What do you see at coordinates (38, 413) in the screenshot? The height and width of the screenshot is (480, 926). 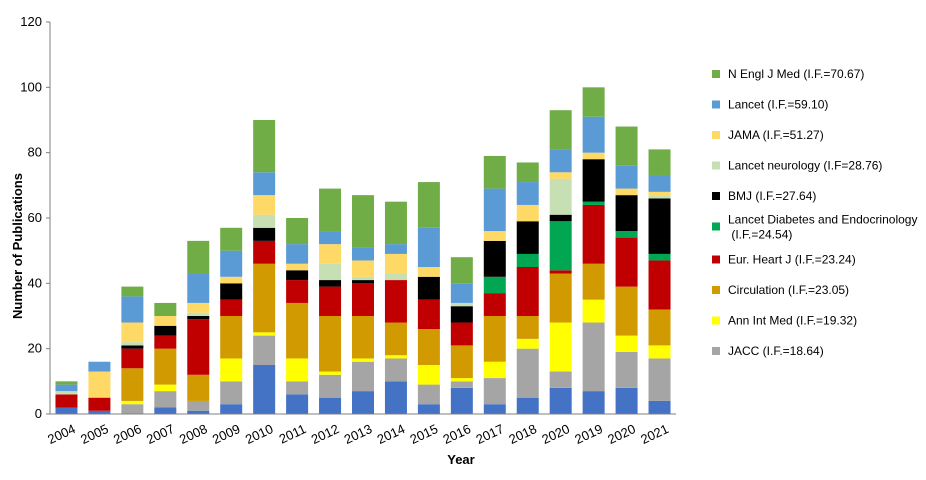 I see `y-tick-label: 0` at bounding box center [38, 413].